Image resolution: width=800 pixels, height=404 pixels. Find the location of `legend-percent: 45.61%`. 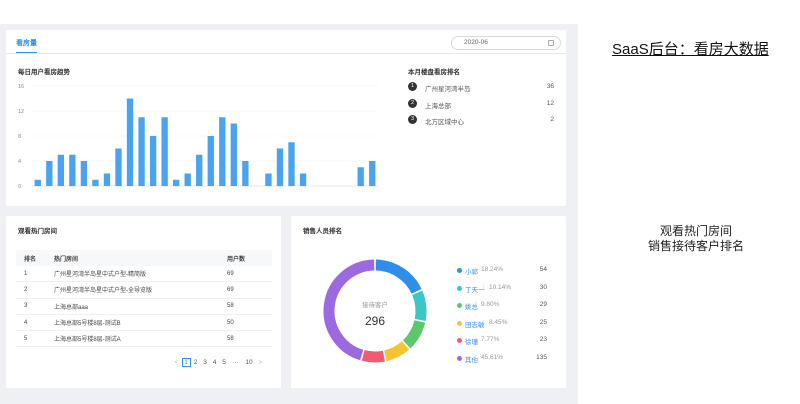

legend-percent: 45.61% is located at coordinates (492, 357).